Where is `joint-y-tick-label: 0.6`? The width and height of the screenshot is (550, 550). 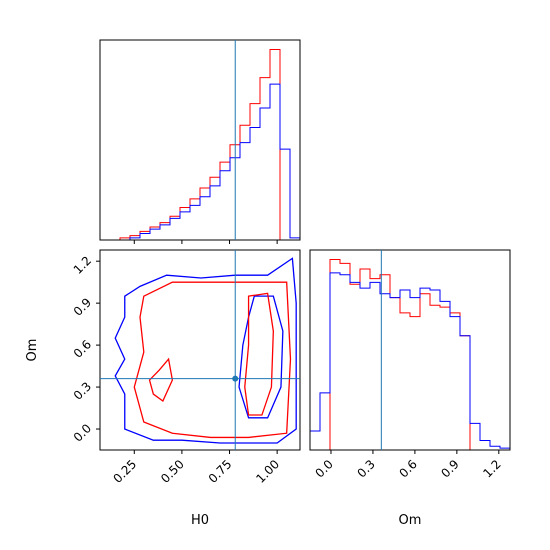 joint-y-tick-label: 0.6 is located at coordinates (82, 348).